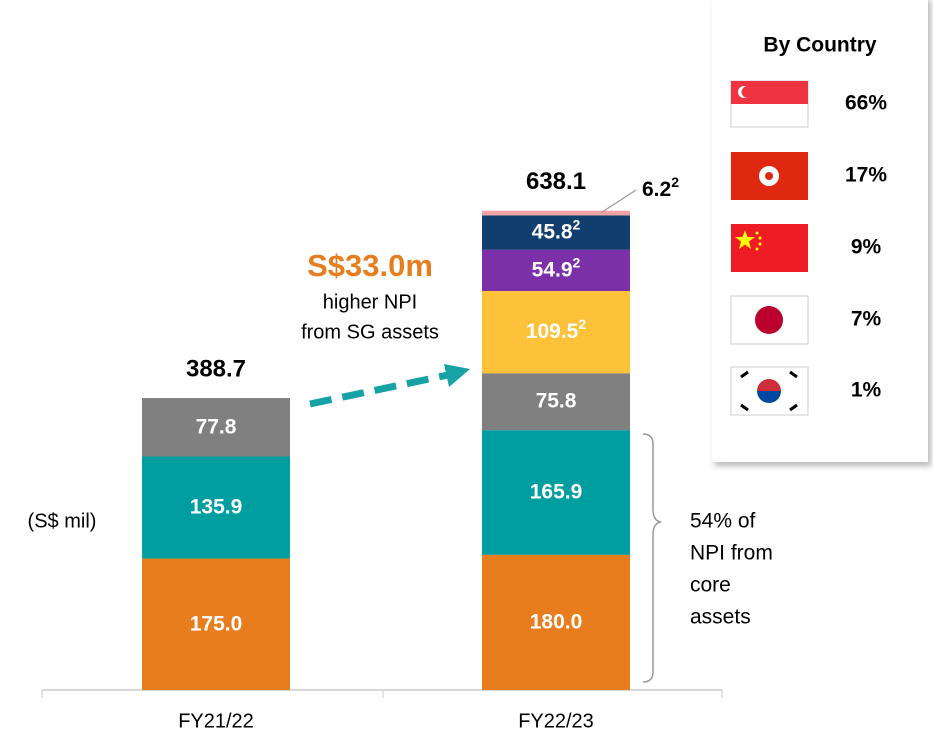 This screenshot has width=933, height=740. I want to click on data-label-value: 77.8, so click(216, 426).